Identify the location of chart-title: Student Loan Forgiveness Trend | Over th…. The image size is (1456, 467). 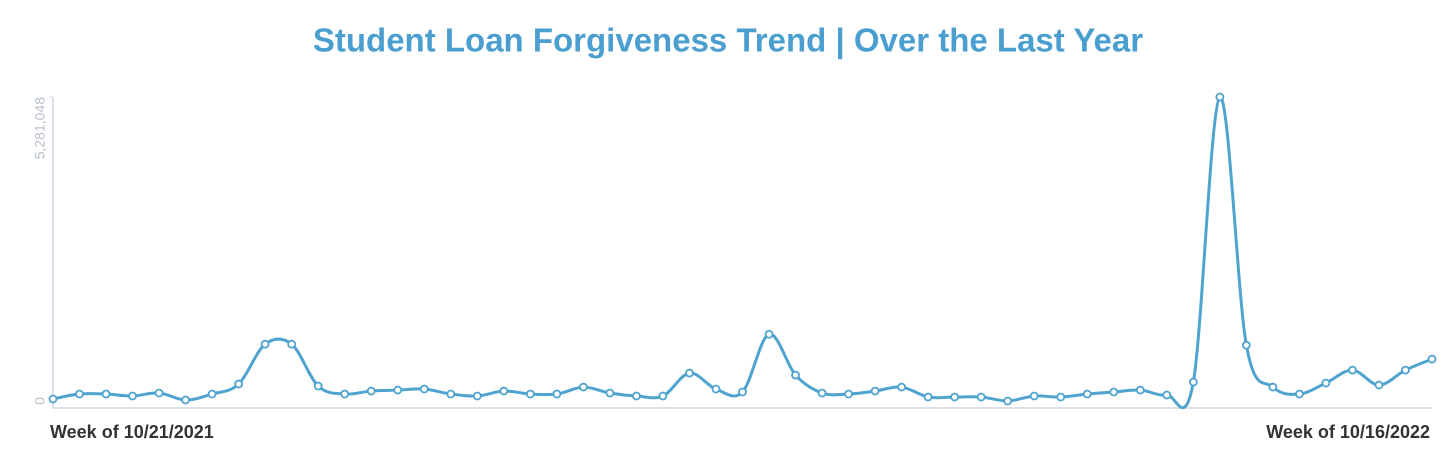
(728, 40).